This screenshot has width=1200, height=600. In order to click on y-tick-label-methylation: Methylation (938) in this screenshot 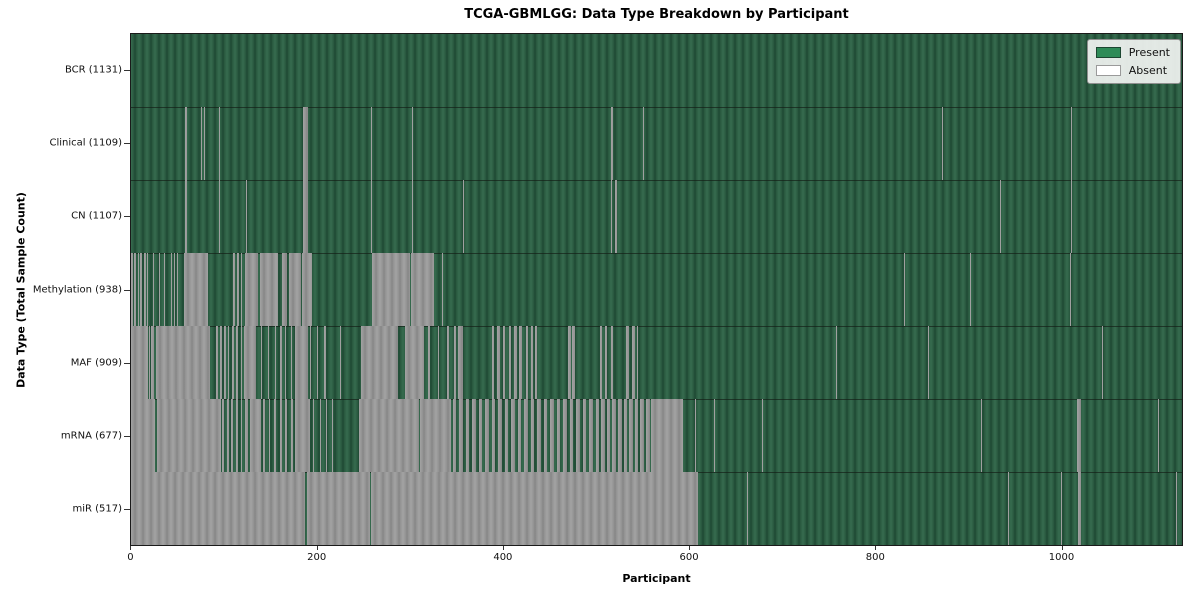, I will do `click(77, 289)`.